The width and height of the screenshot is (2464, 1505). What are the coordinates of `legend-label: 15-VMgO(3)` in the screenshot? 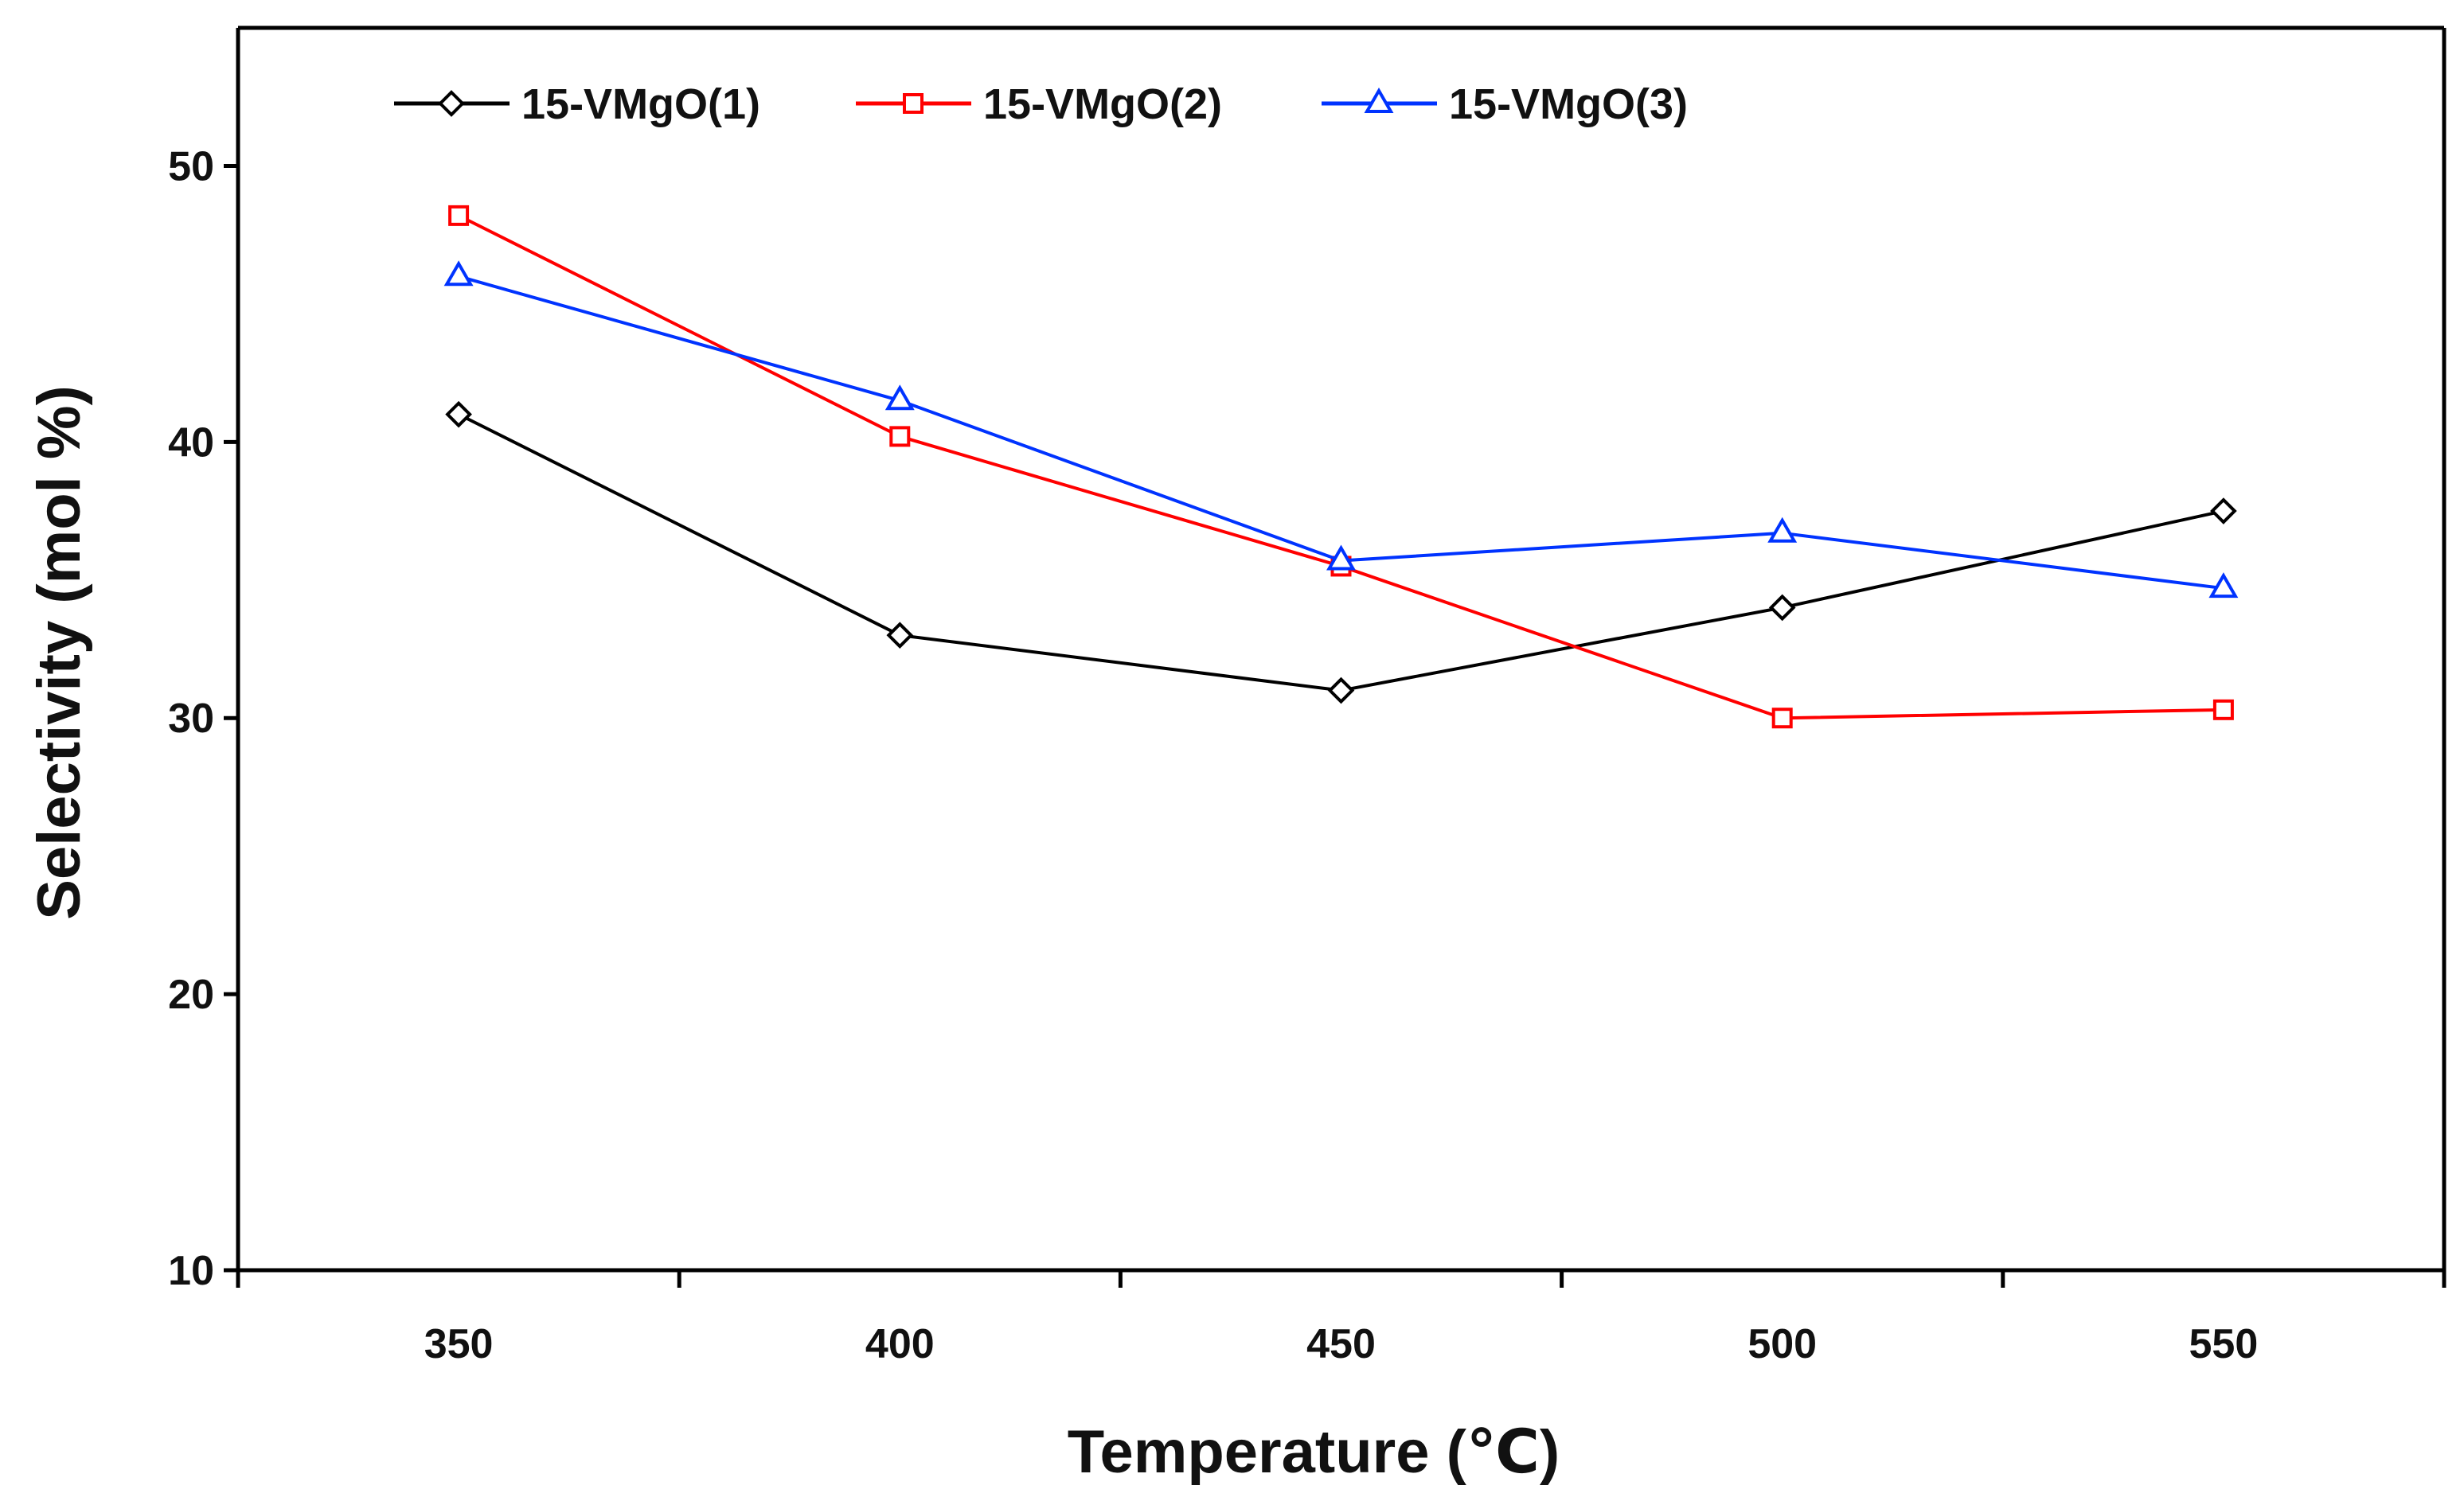 It's located at (1568, 104).